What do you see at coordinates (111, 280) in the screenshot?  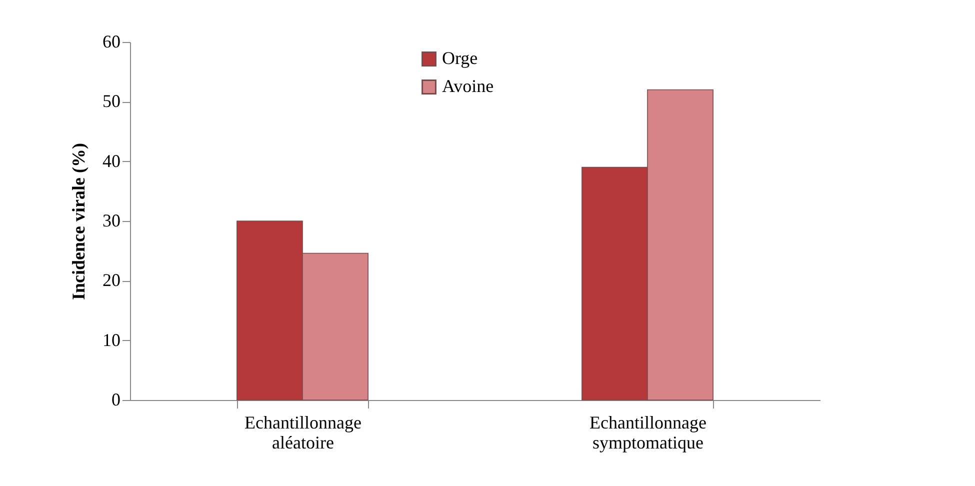 I see `y-tick-label: 20` at bounding box center [111, 280].